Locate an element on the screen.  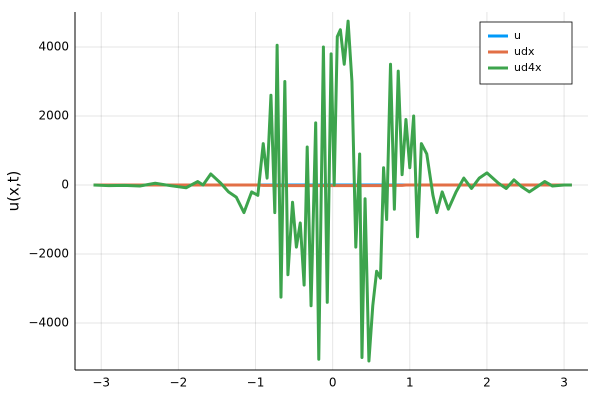
y-tick-label: 4000 is located at coordinates (53, 46).